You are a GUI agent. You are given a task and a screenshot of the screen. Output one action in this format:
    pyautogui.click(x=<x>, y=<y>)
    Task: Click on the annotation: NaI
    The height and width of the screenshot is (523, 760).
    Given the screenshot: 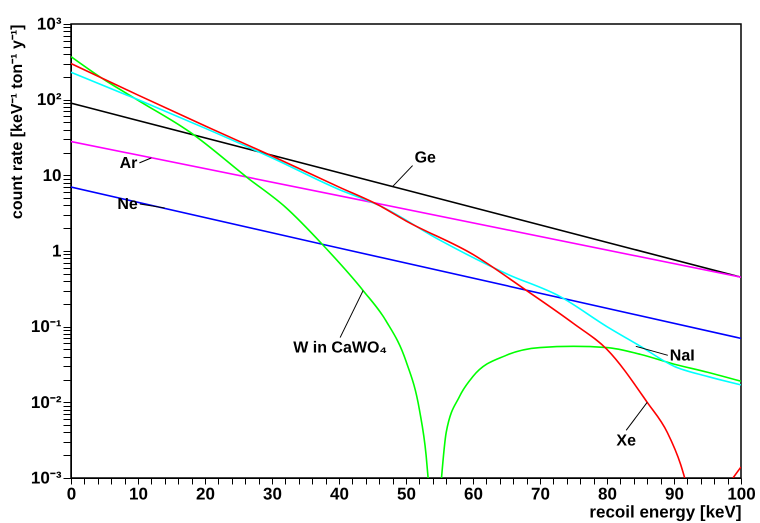 What is the action you would take?
    pyautogui.click(x=682, y=355)
    